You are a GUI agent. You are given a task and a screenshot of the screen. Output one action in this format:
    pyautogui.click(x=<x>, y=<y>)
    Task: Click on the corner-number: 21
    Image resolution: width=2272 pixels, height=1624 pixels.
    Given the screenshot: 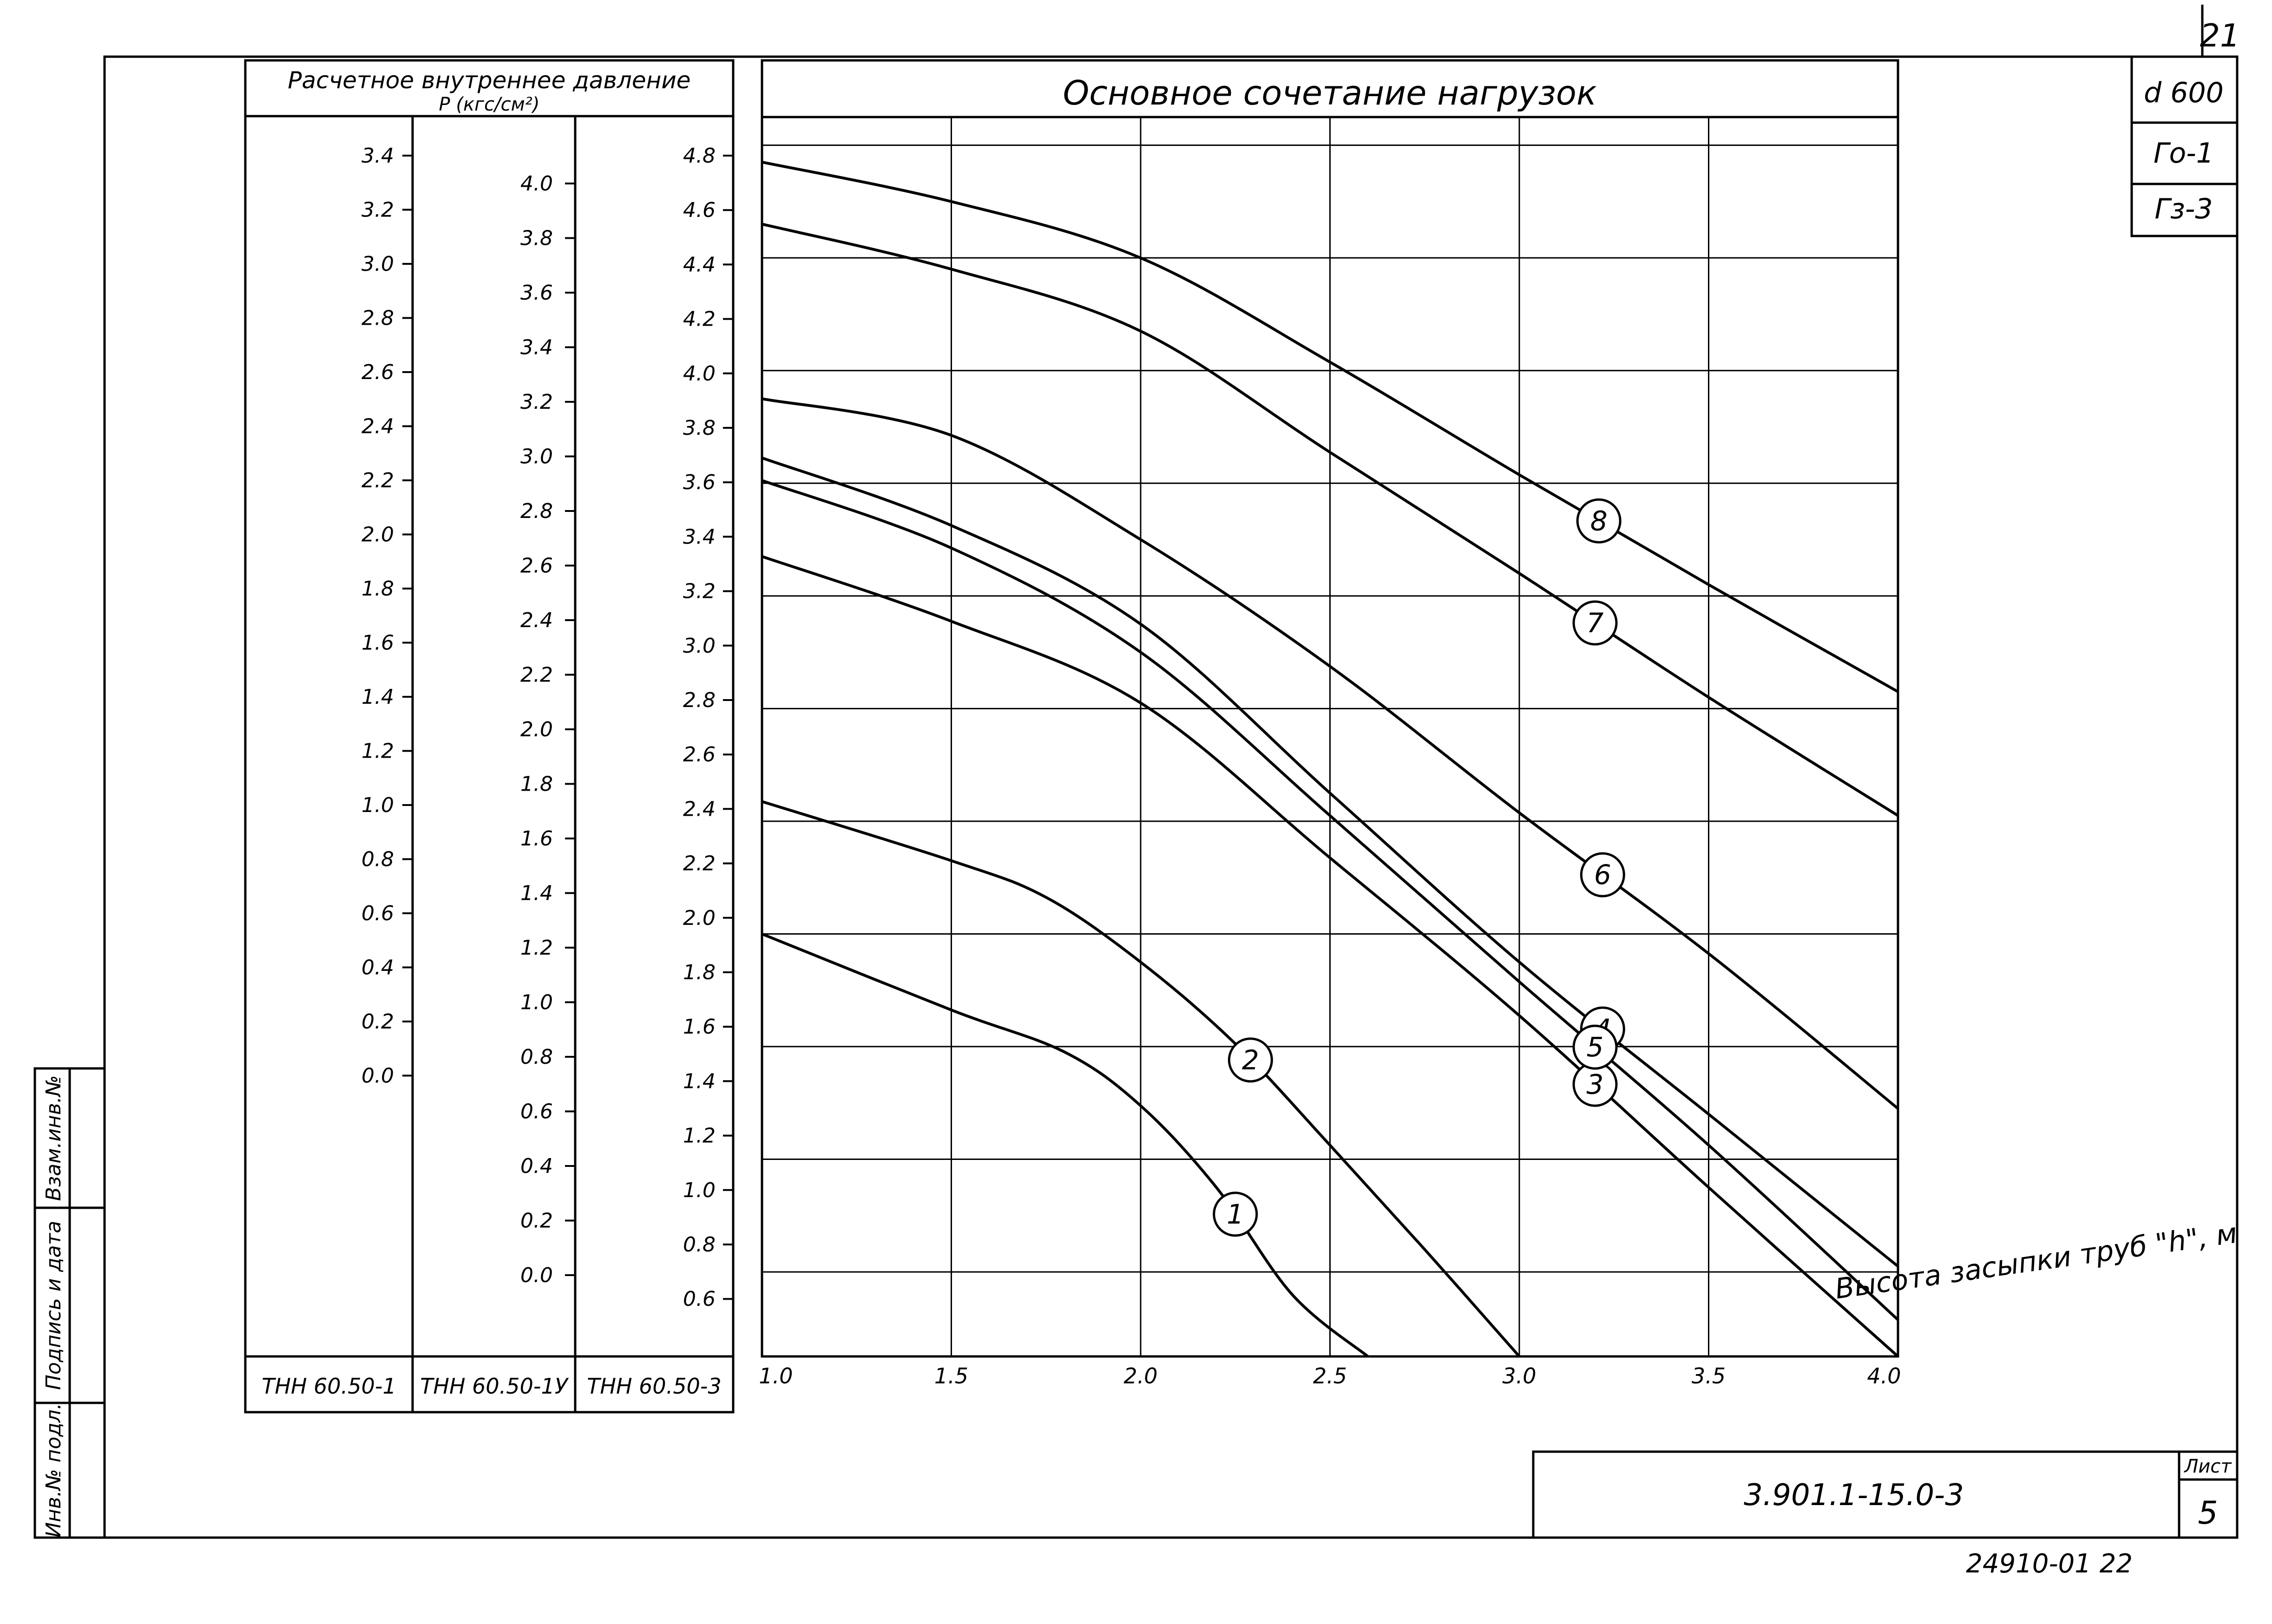 What is the action you would take?
    pyautogui.click(x=2220, y=36)
    